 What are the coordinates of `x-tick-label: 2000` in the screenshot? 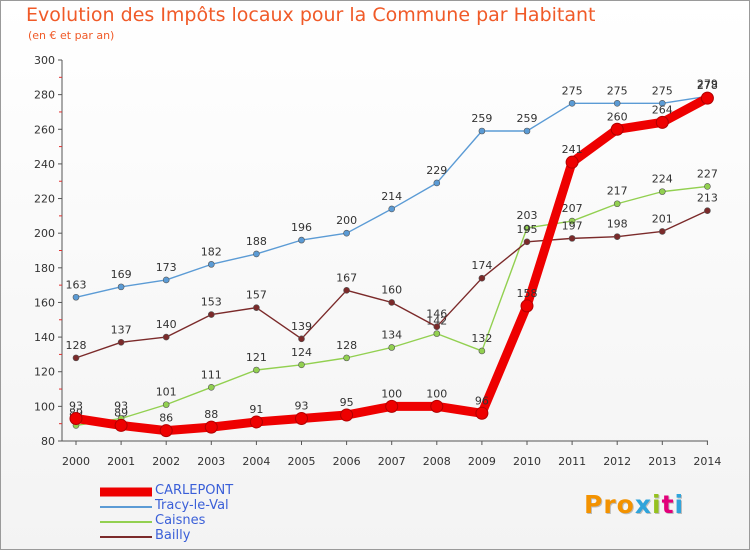 It's located at (76, 461).